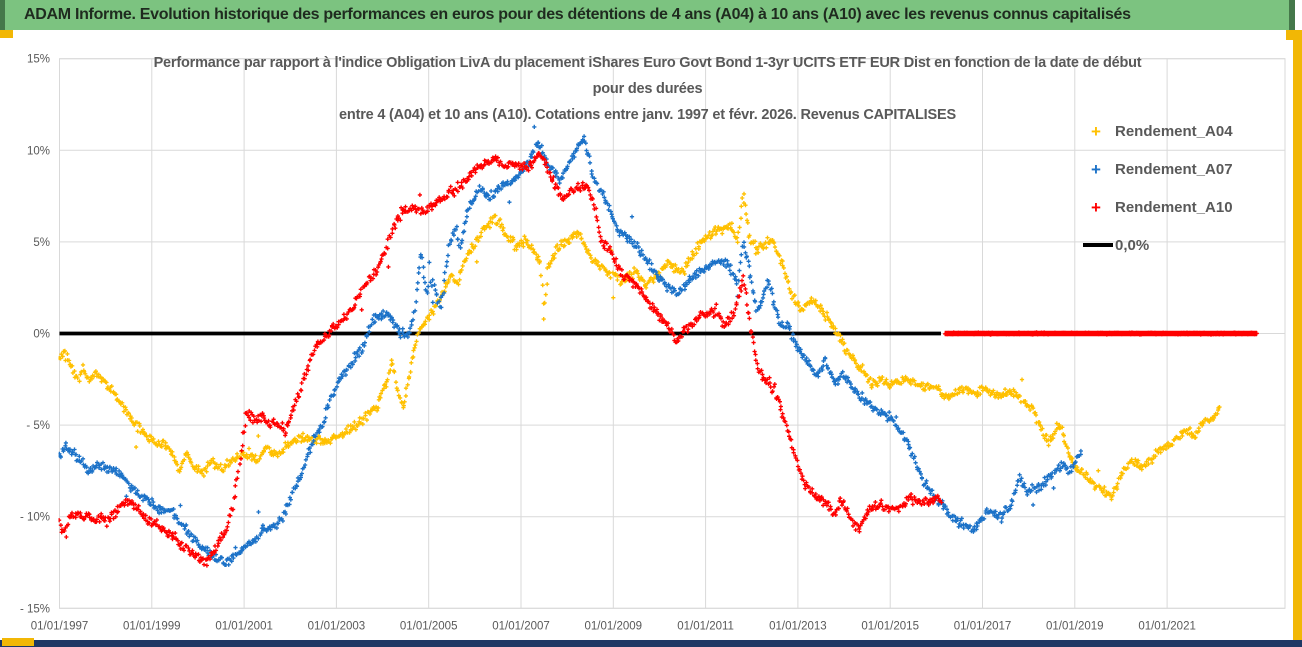 The height and width of the screenshot is (647, 1302). What do you see at coordinates (337, 626) in the screenshot?
I see `x-axis-label: 01/01/2003` at bounding box center [337, 626].